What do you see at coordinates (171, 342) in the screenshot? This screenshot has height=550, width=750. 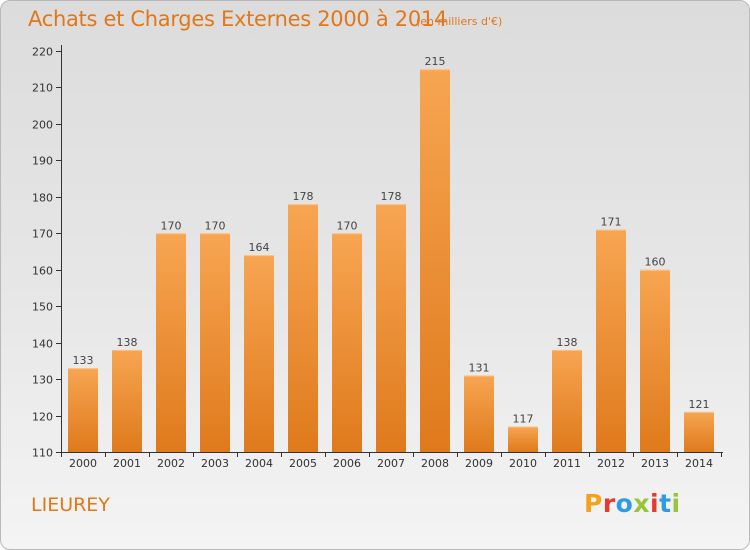 I see `bar-2002` at bounding box center [171, 342].